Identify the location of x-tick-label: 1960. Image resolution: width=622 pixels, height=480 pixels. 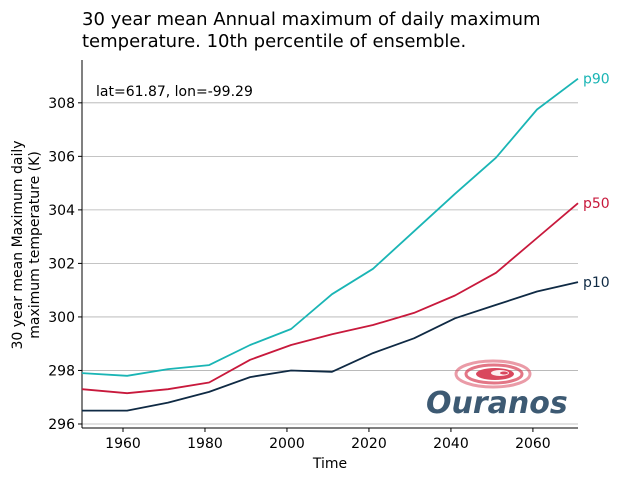
(123, 444).